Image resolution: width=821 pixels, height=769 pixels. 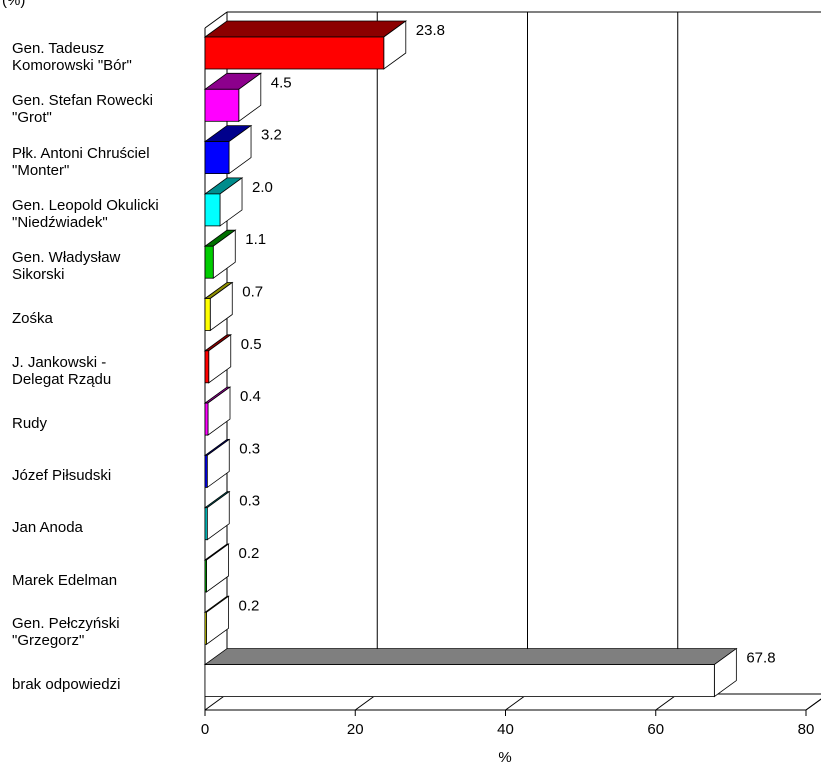 I want to click on data-label-1: 4.5, so click(x=281, y=82).